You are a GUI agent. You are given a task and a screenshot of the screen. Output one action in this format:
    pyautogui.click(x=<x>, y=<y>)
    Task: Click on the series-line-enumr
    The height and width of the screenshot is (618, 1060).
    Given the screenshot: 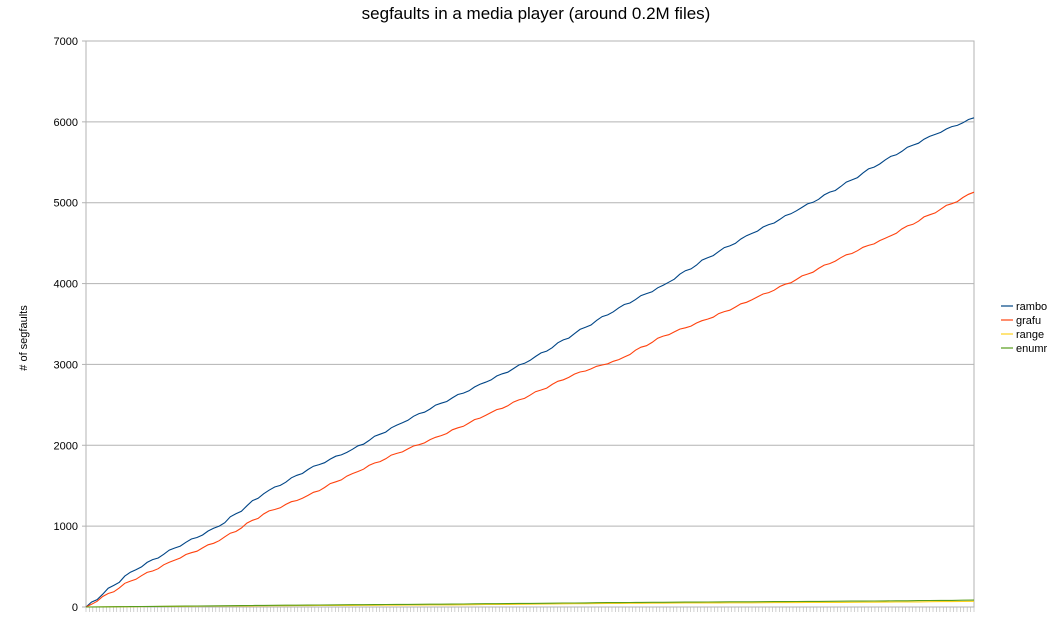 What is the action you would take?
    pyautogui.click(x=530, y=603)
    